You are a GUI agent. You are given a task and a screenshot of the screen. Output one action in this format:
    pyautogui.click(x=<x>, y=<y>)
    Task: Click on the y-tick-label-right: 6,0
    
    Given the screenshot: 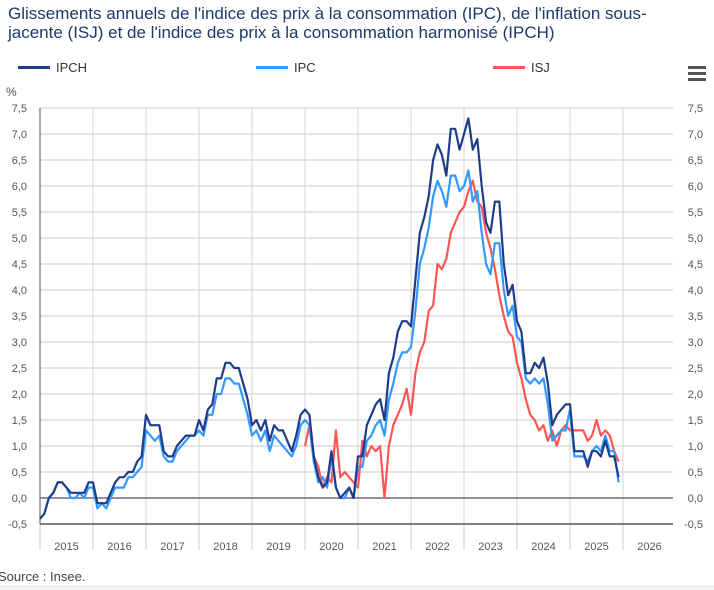 What is the action you would take?
    pyautogui.click(x=695, y=187)
    